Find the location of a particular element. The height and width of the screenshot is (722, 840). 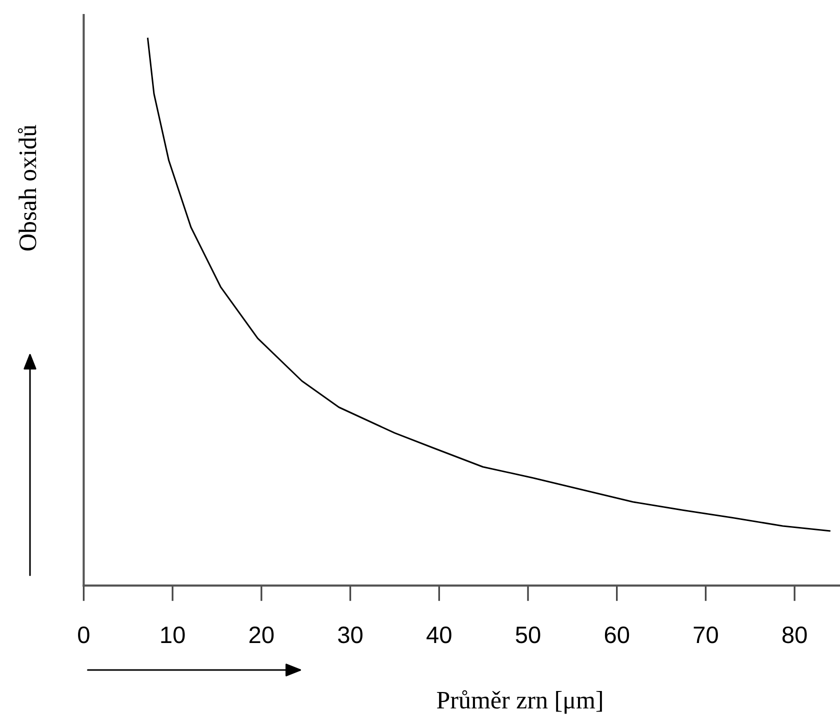

x-tick-label: 0 is located at coordinates (84, 635).